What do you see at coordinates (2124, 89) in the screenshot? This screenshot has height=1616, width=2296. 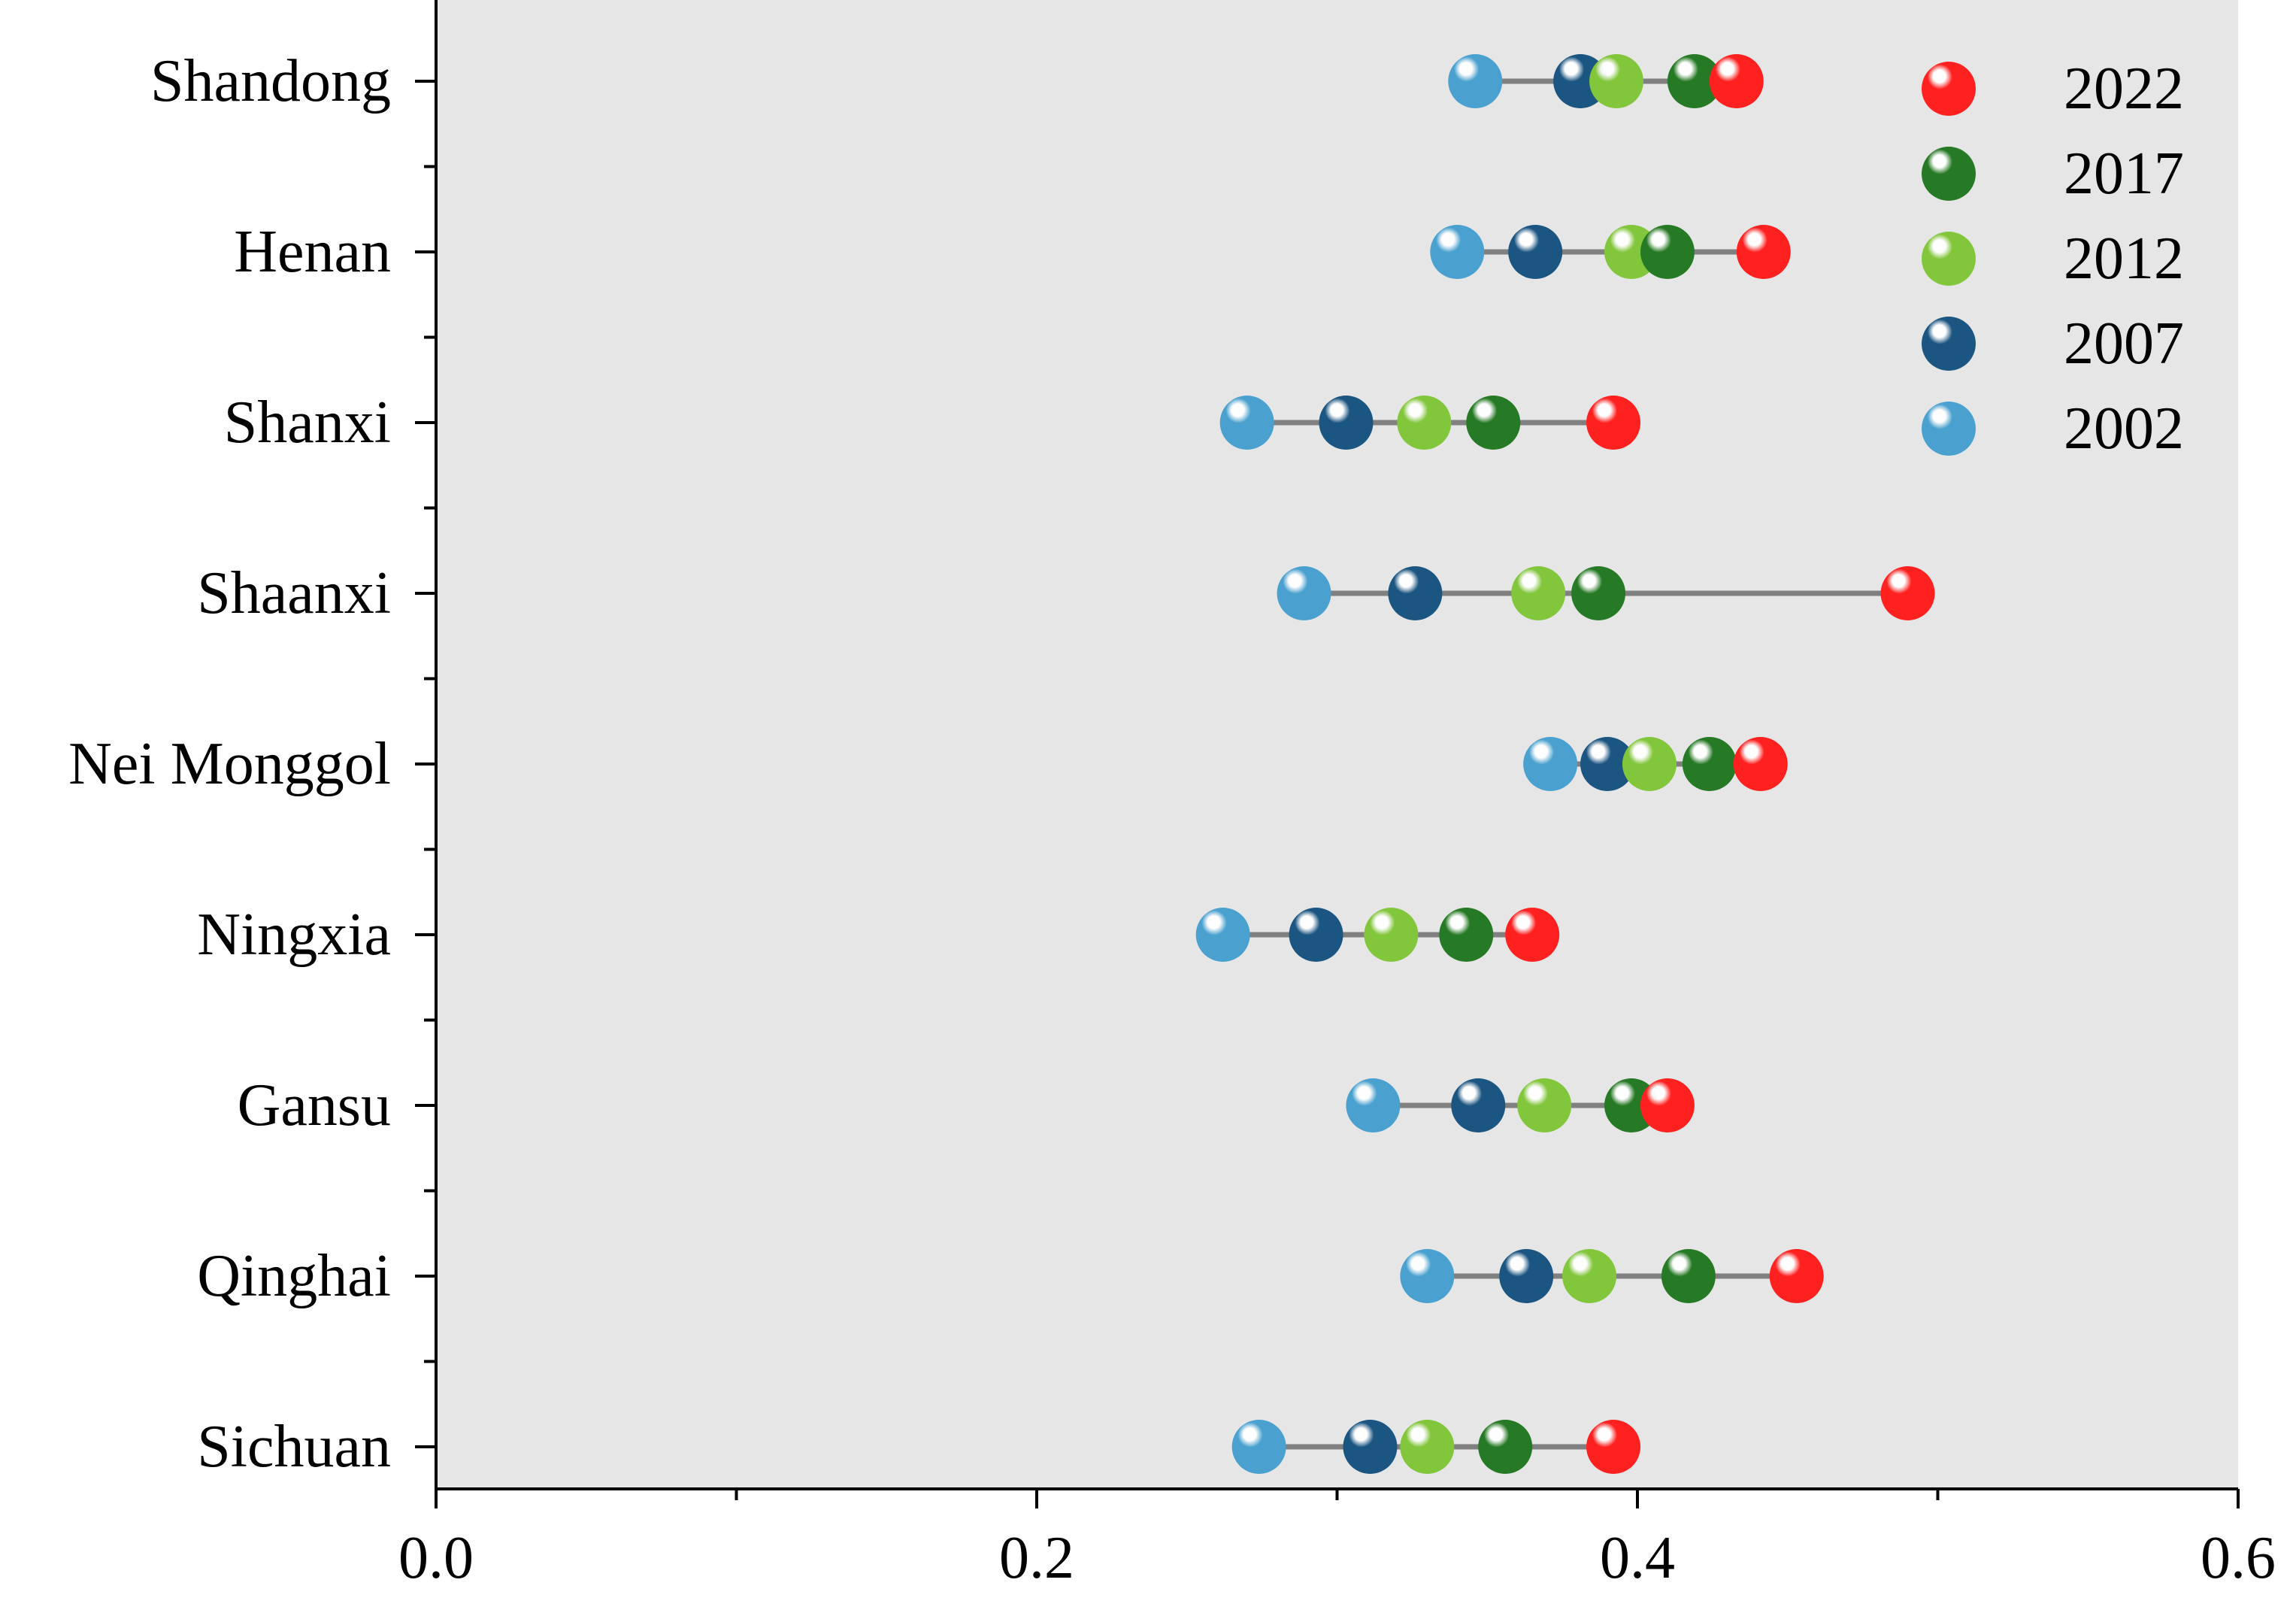 I see `legend-label: 2022` at bounding box center [2124, 89].